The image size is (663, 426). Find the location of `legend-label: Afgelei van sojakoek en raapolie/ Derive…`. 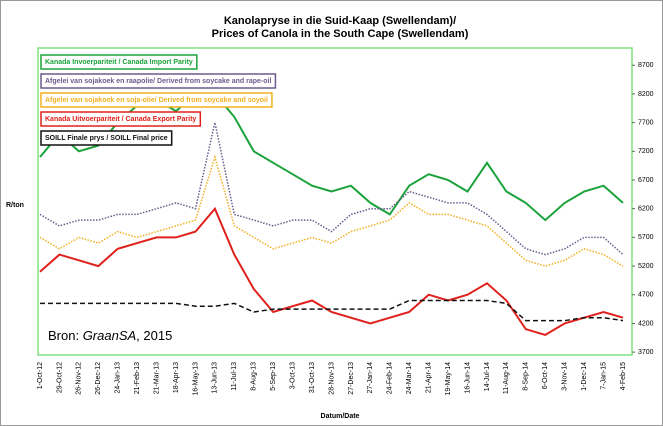

legend-label: Afgelei van sojakoek en raapolie/ Derive… is located at coordinates (158, 81).